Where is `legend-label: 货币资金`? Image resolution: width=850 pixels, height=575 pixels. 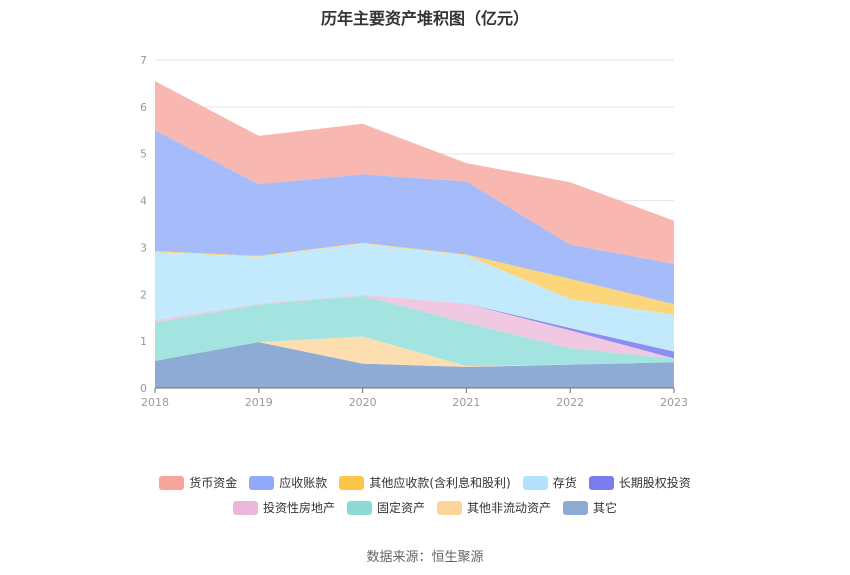
legend-label: 货币资金 is located at coordinates (213, 483).